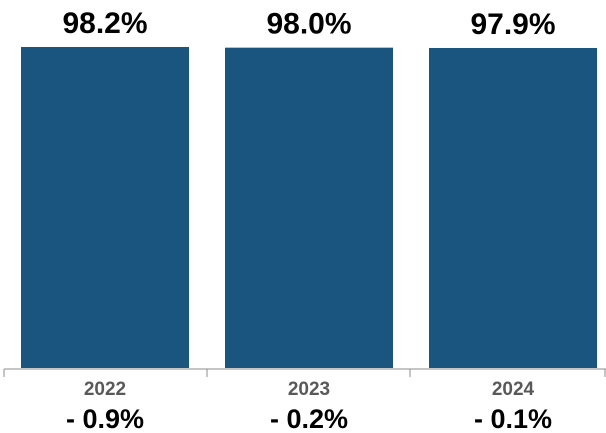  Describe the element at coordinates (105, 418) in the screenshot. I see `change-label-2022: - 0.9%` at that location.